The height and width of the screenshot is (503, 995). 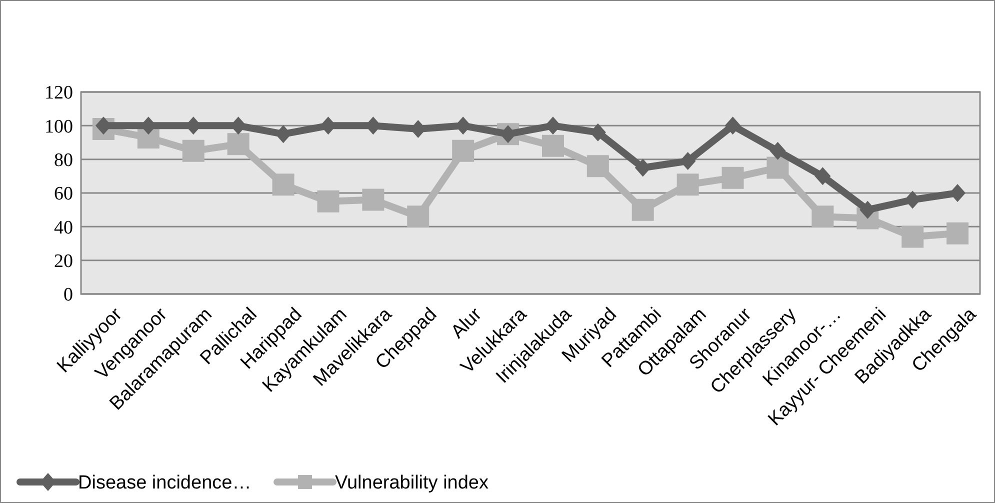 I want to click on y-tick-label: 20, so click(x=63, y=261).